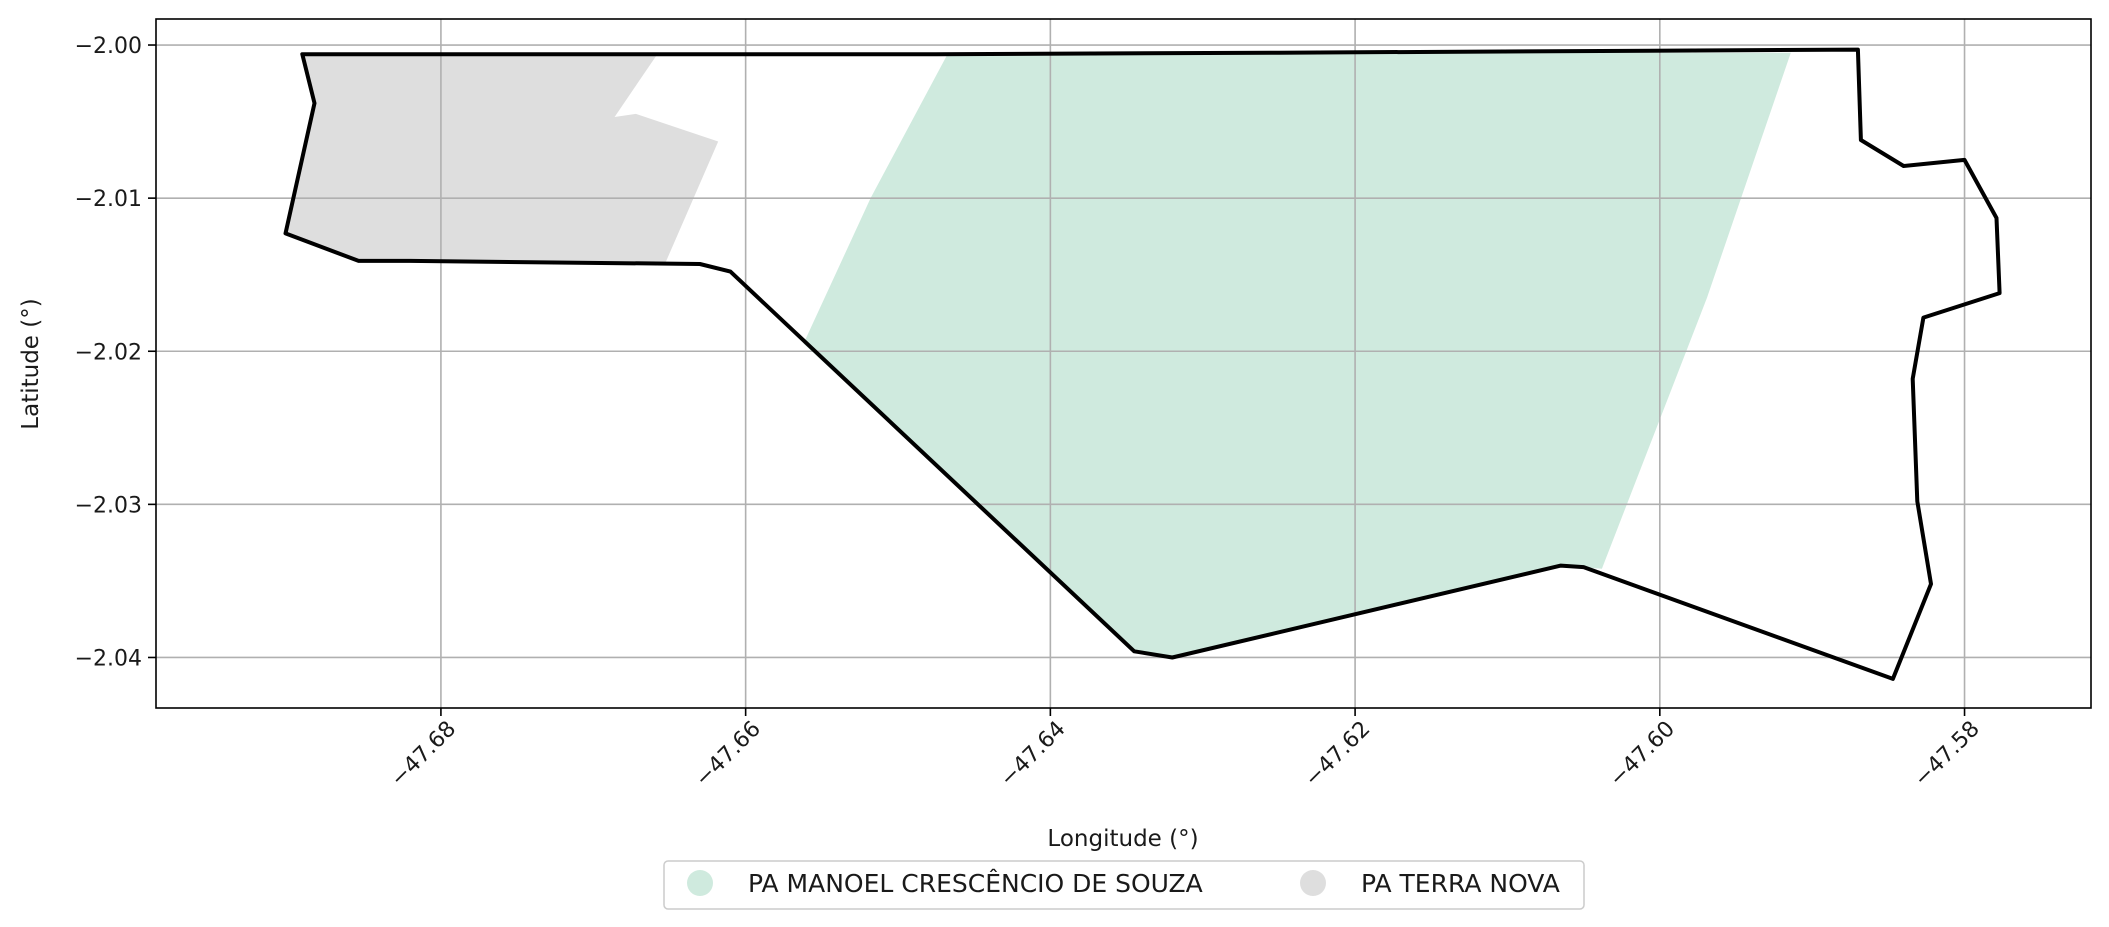  What do you see at coordinates (975, 883) in the screenshot?
I see `legend-label-manoel: PA MANOEL CRESCÊNCIO DE SOUZA` at bounding box center [975, 883].